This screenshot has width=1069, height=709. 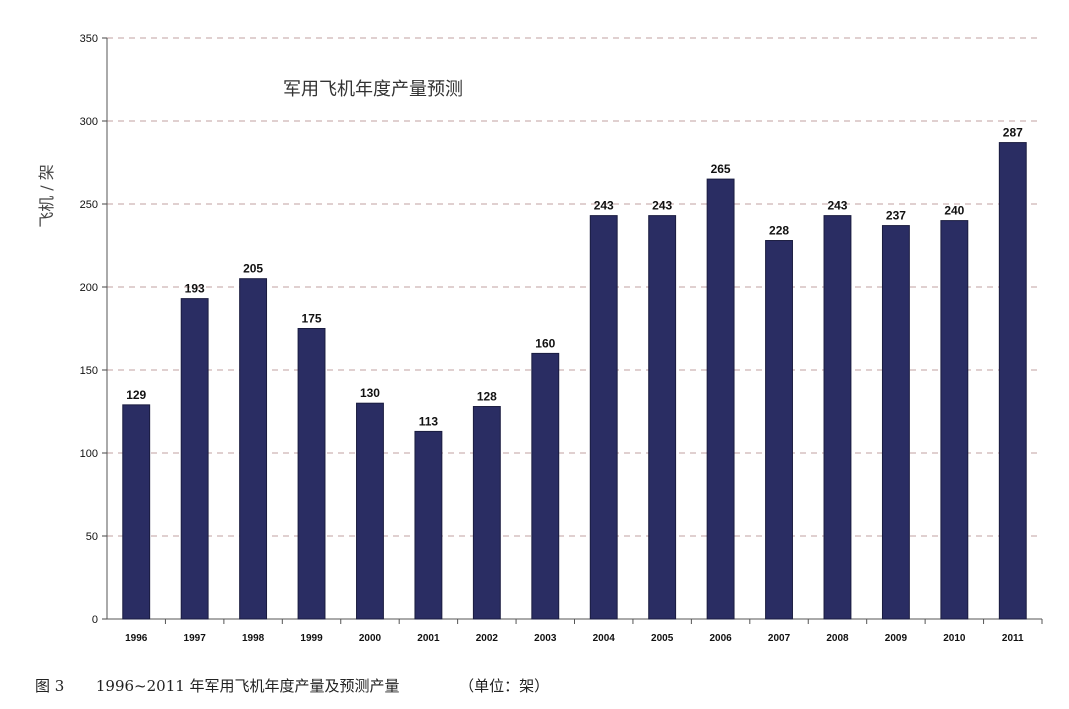 What do you see at coordinates (837, 638) in the screenshot?
I see `x-tick-label: 2008` at bounding box center [837, 638].